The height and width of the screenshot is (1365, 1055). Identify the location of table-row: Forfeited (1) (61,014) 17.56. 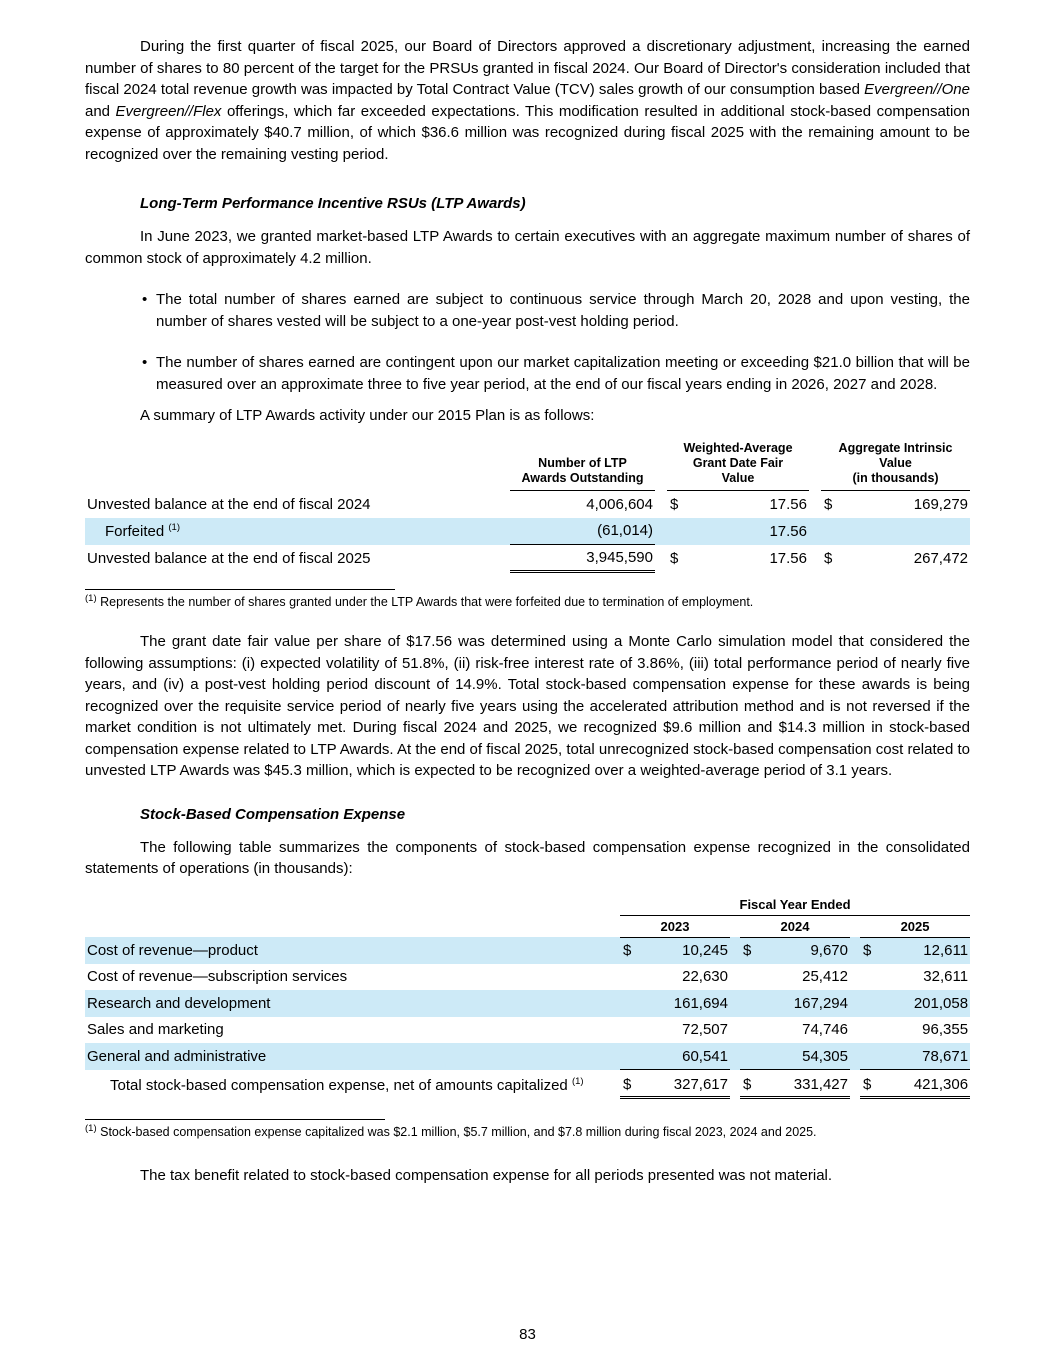
(528, 531).